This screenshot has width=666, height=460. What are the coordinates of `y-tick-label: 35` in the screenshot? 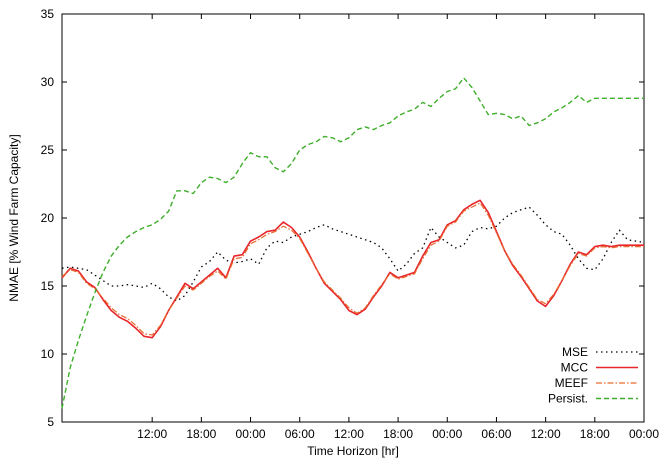 It's located at (48, 14).